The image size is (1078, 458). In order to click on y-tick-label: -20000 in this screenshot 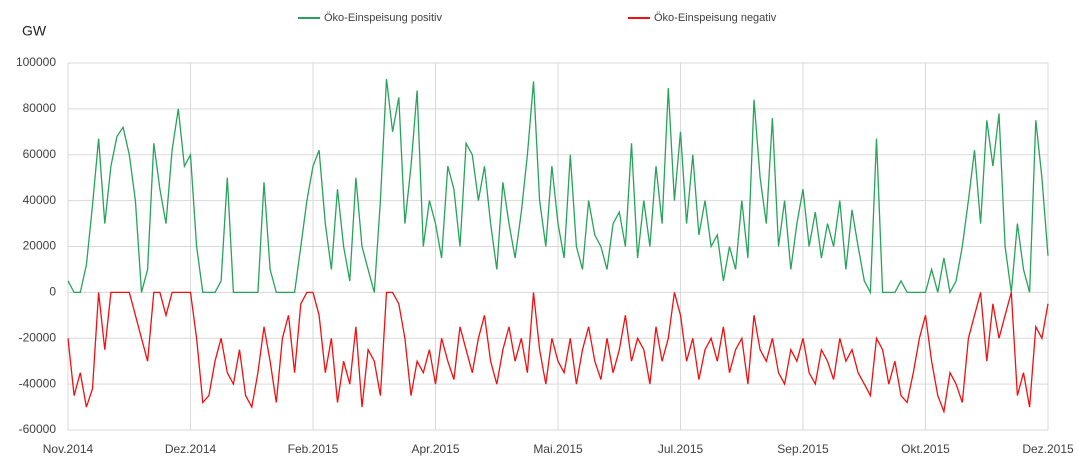, I will do `click(38, 337)`.